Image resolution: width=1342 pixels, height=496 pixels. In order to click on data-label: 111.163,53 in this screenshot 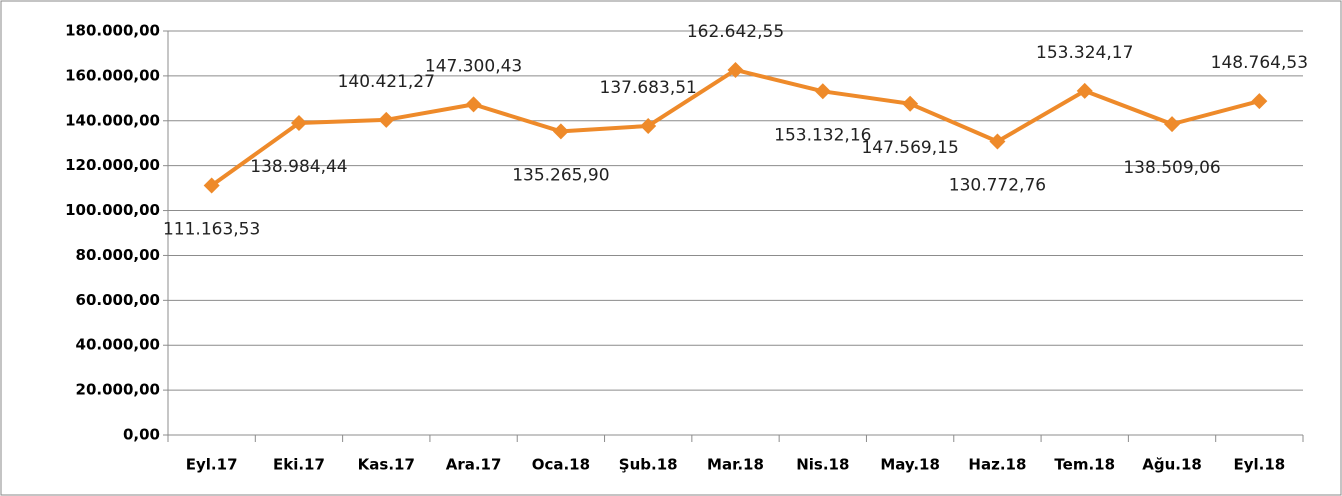, I will do `click(211, 229)`.